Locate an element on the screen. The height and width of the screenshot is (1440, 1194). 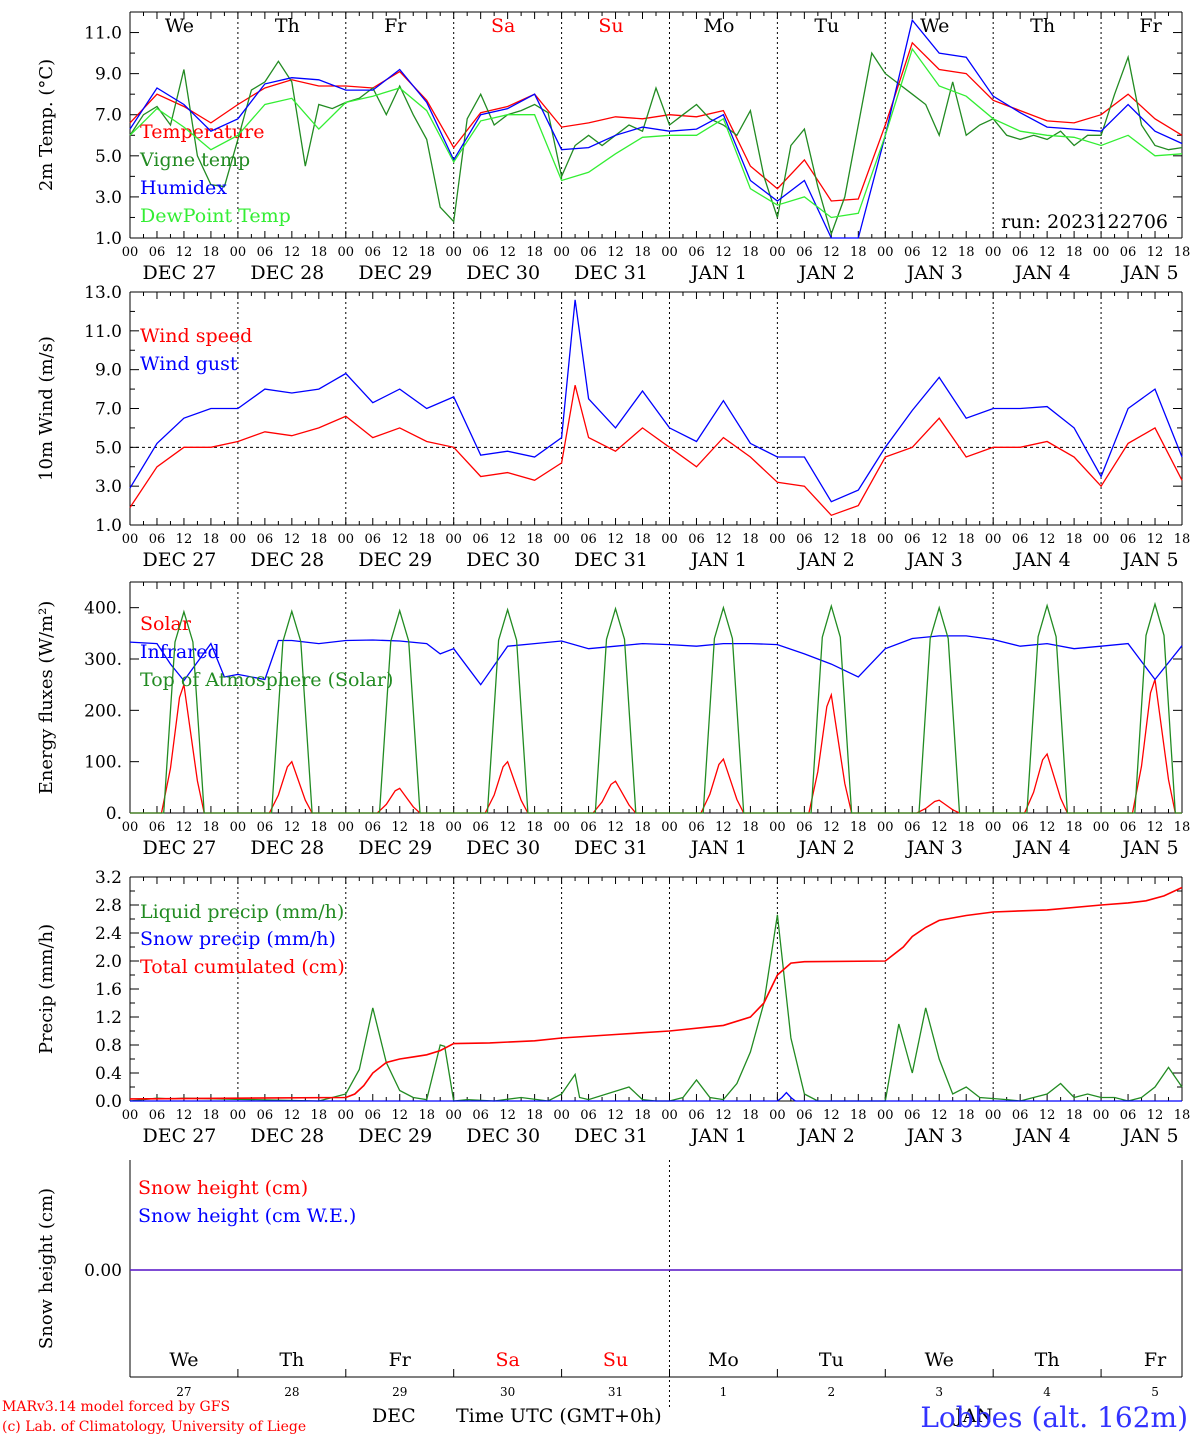
y-tick-label: 0.0 is located at coordinates (108, 1102).